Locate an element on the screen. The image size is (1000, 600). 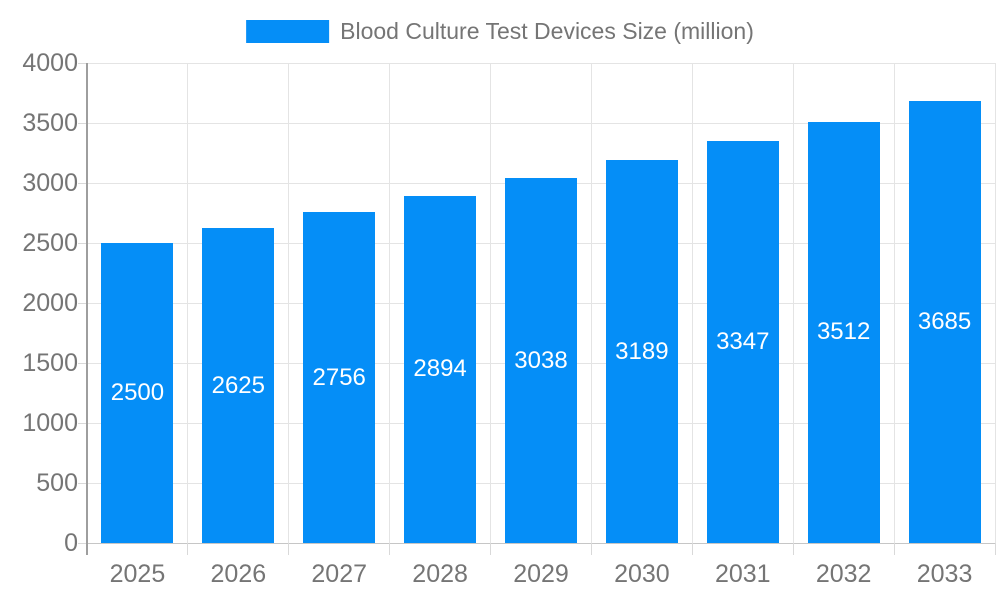
y-axis-label: 2000 is located at coordinates (50, 303).